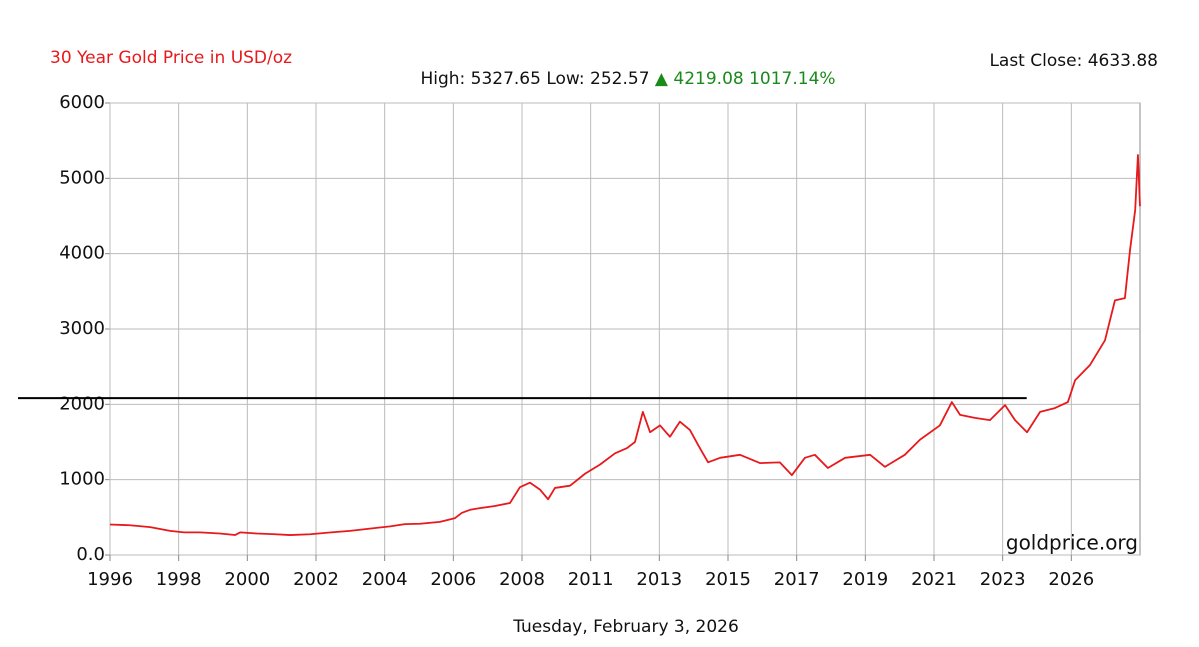 This screenshot has height=647, width=1199. I want to click on x-tick-label: 2002, so click(316, 579).